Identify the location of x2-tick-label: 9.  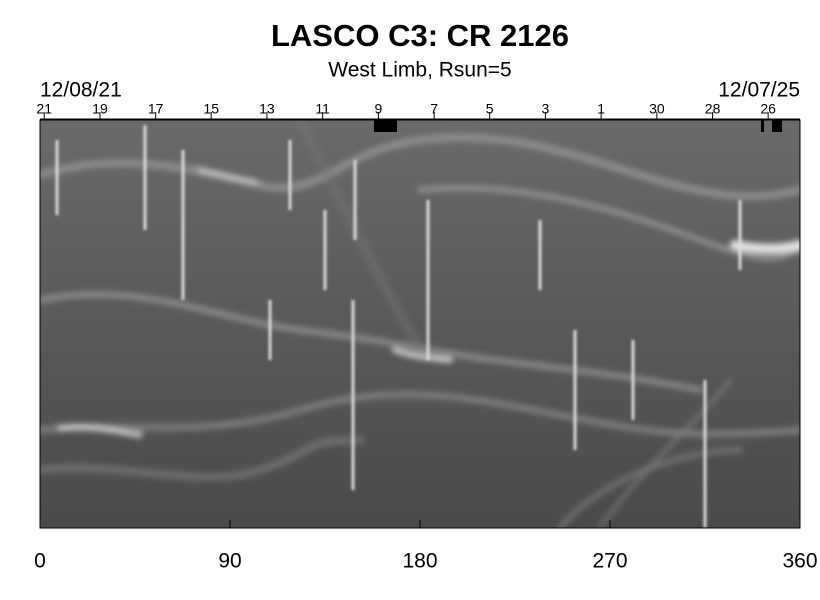
(379, 109).